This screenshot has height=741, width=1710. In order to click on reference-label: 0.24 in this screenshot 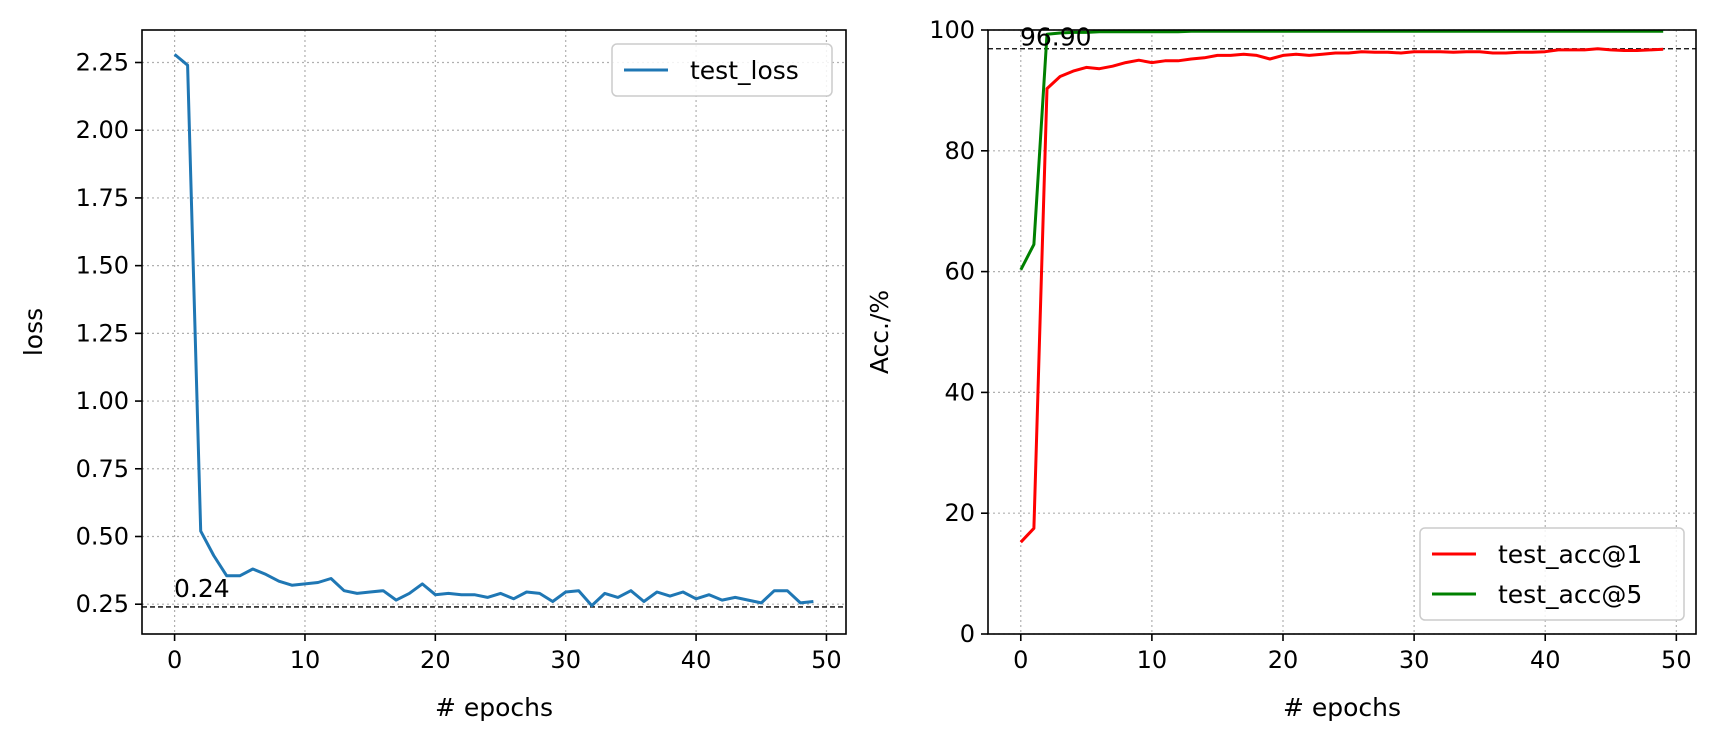, I will do `click(202, 588)`.